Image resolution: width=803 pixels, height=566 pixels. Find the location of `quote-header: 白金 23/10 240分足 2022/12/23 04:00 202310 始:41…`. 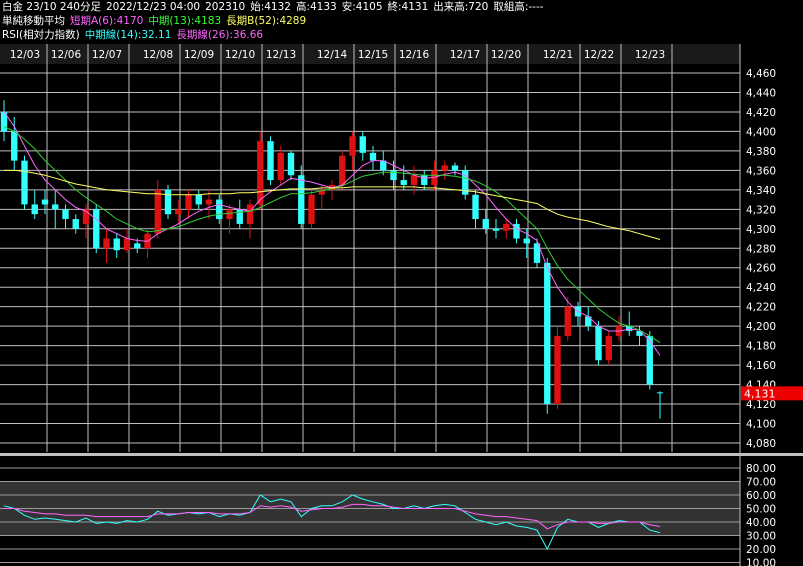

quote-header: 白金 23/10 240分足 2022/12/23 04:00 202310 始:41… is located at coordinates (275, 7).